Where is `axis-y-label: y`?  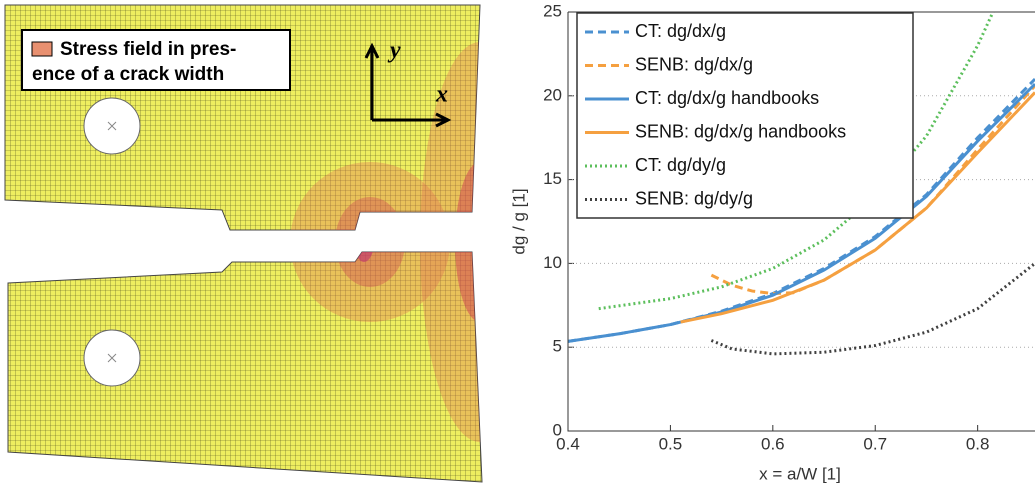 axis-y-label: y is located at coordinates (394, 51).